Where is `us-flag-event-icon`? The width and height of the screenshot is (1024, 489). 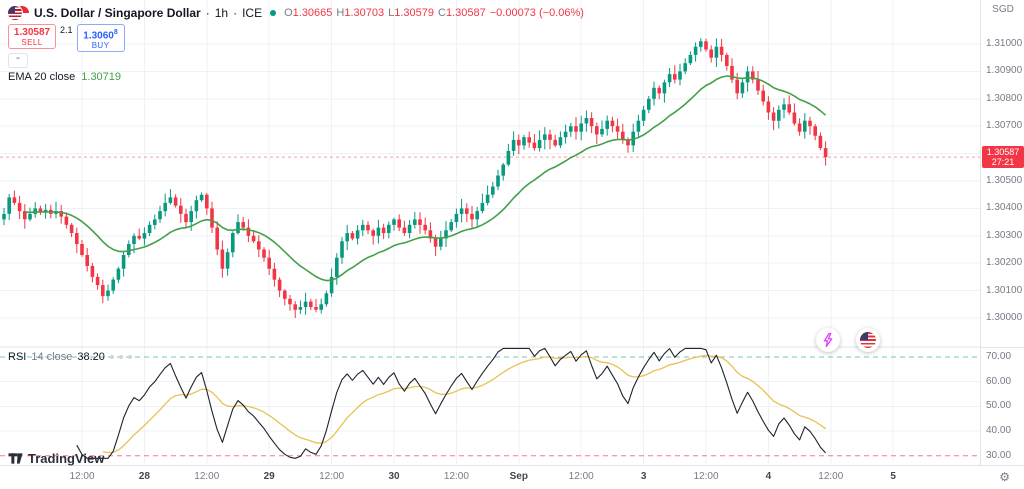
us-flag-event-icon is located at coordinates (868, 340).